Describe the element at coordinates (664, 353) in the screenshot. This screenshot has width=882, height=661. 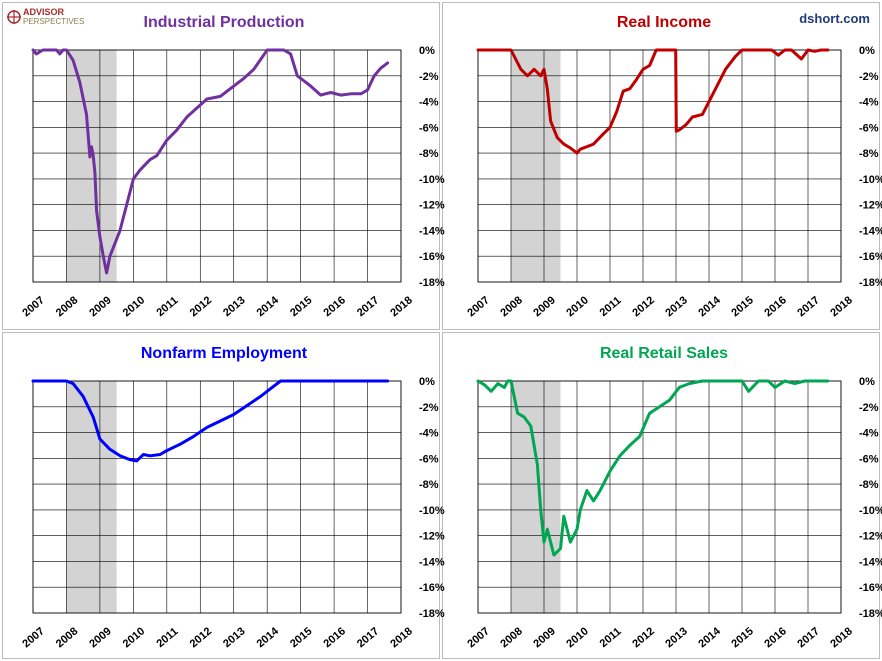
I see `chart-title: Real Retail Sales` at that location.